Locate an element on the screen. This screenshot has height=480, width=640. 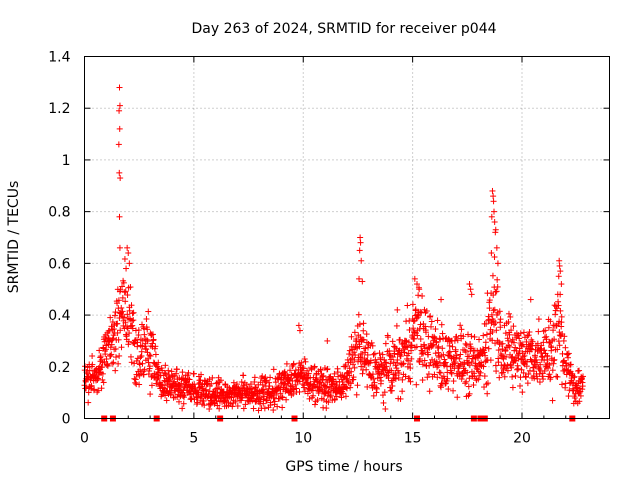
y-tick-label: 1.4 is located at coordinates (59, 58).